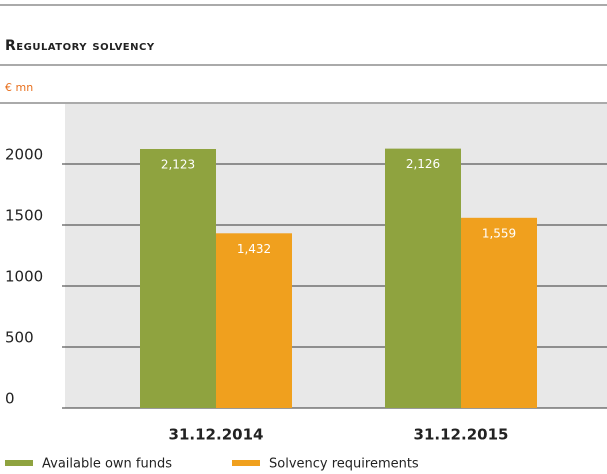 The height and width of the screenshot is (474, 607). Describe the element at coordinates (24, 216) in the screenshot. I see `y-tick-label: 1500` at that location.